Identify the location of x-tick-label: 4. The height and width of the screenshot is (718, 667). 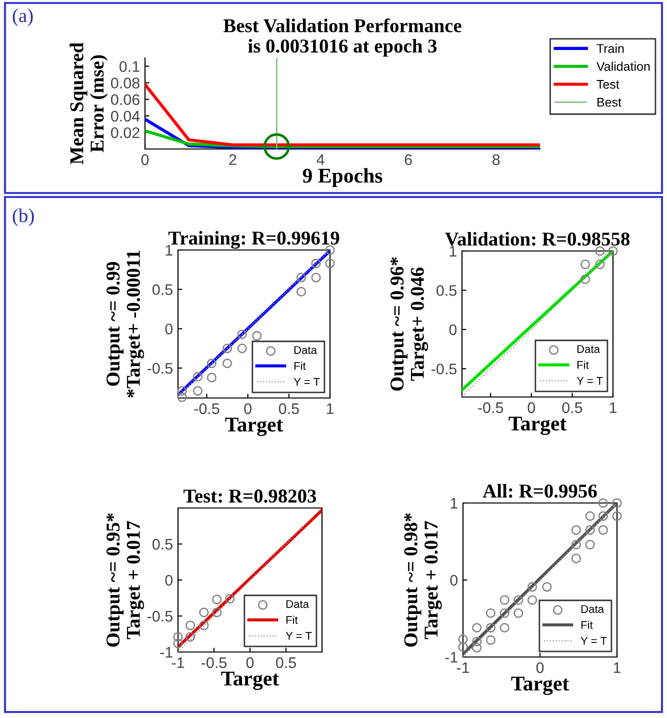
(320, 159).